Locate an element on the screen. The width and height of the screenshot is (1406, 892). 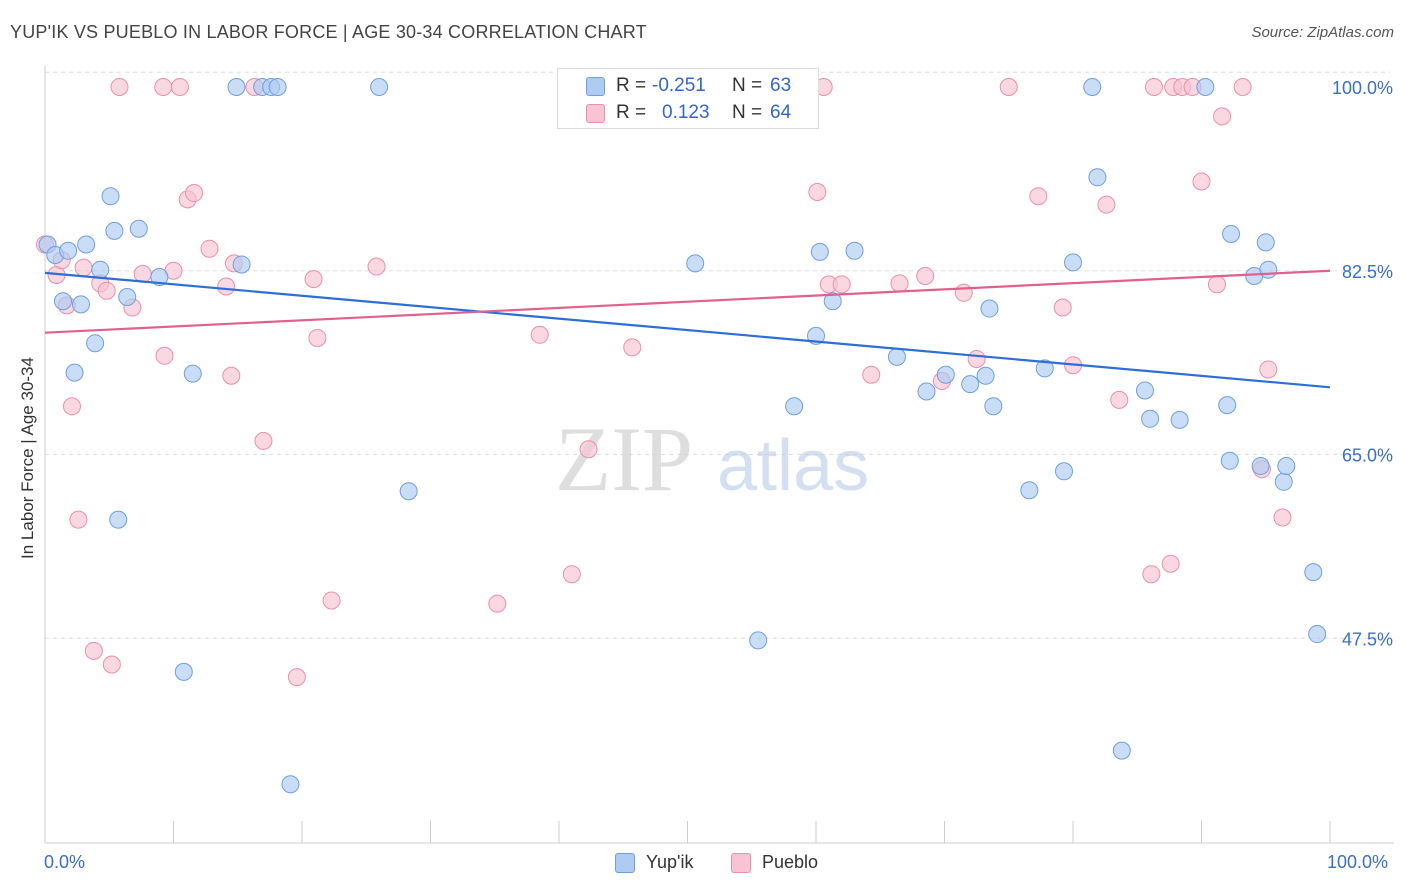
y-tick-label: 65.0% is located at coordinates (1367, 456).